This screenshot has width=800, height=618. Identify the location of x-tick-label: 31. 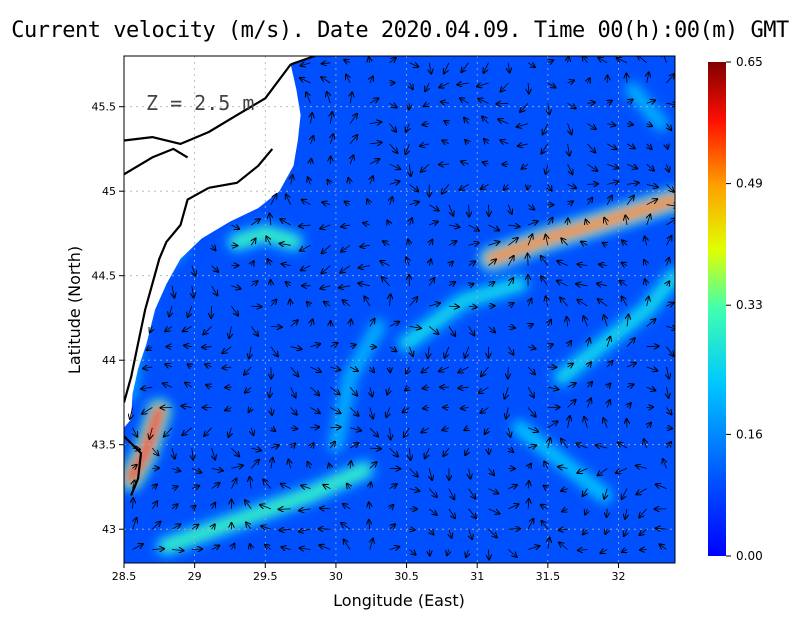
(477, 576).